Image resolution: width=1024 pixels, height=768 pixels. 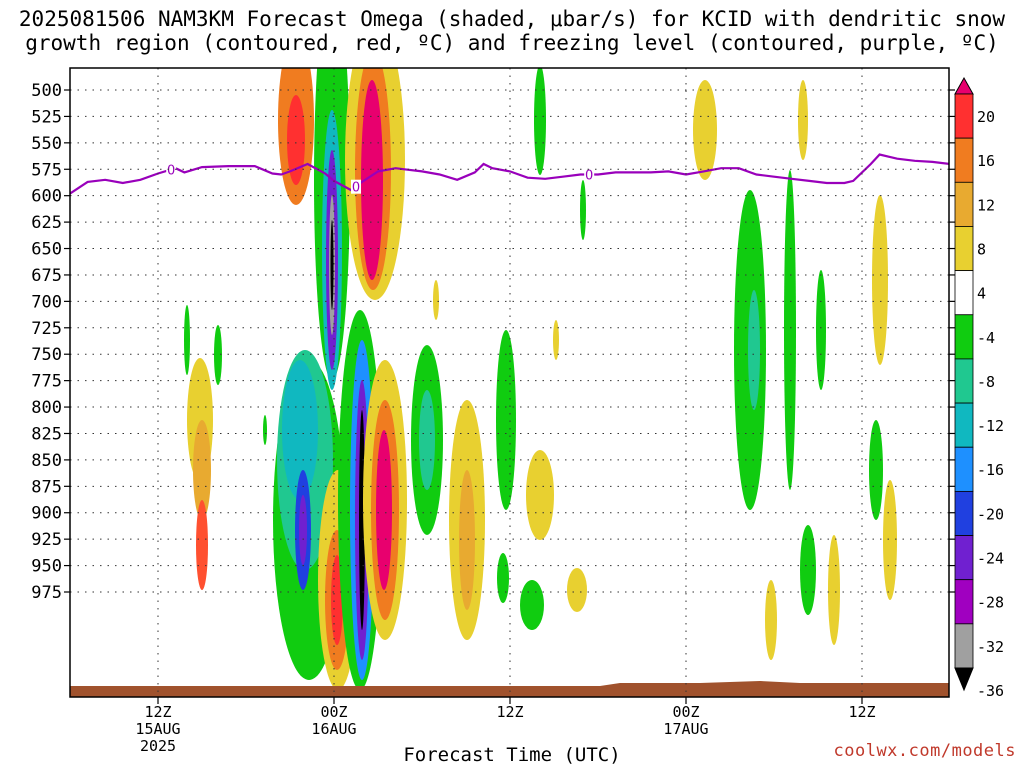 What do you see at coordinates (990, 559) in the screenshot?
I see `colorbar-label: -24` at bounding box center [990, 559].